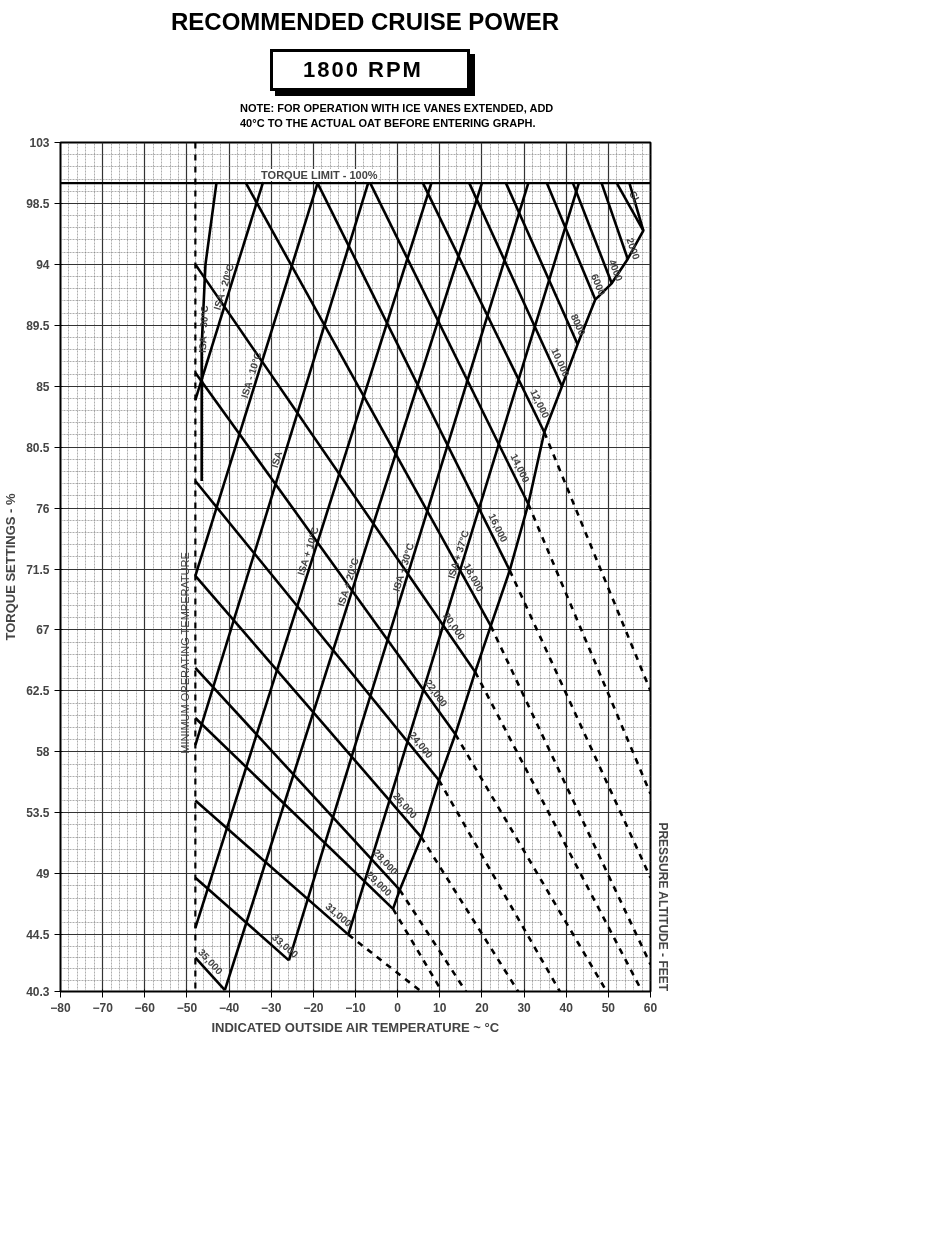 The height and width of the screenshot is (1260, 950). I want to click on x-tick-label: −40, so click(229, 1007).